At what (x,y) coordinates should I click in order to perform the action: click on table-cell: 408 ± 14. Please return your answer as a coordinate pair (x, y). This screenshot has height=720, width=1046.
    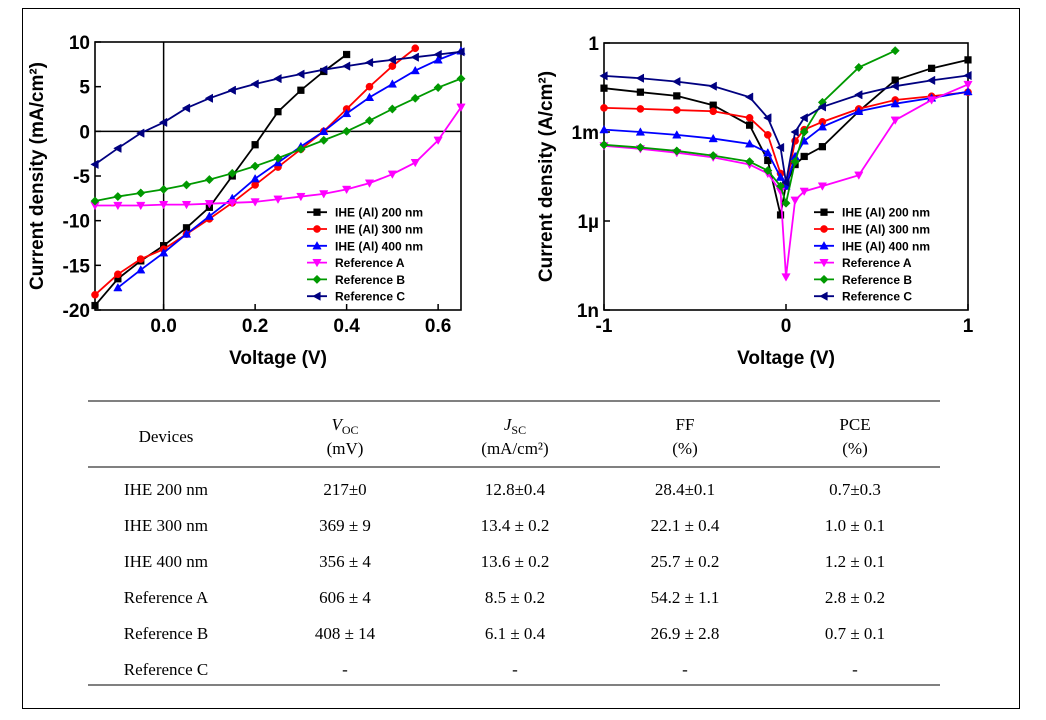
    Looking at the image, I should click on (345, 633).